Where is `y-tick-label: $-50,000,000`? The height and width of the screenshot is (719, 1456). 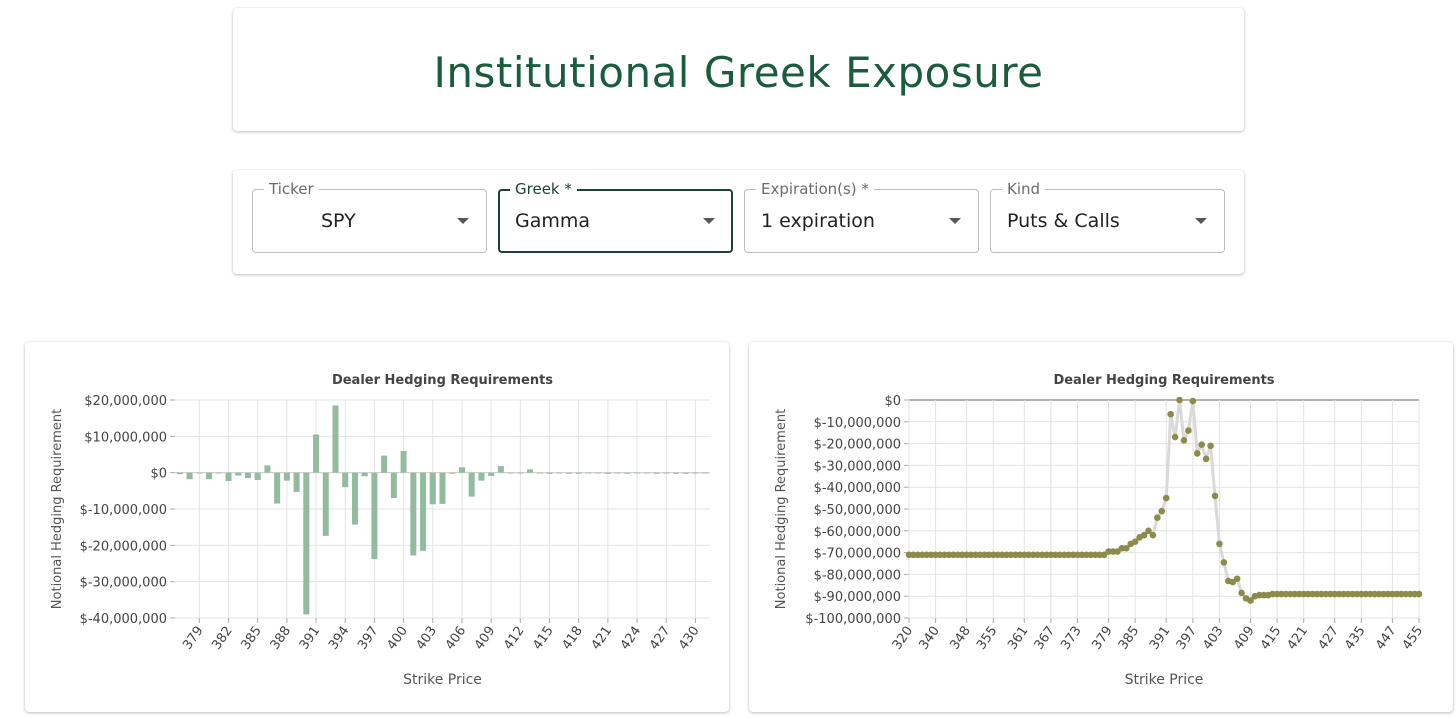
y-tick-label: $-50,000,000 is located at coordinates (857, 510).